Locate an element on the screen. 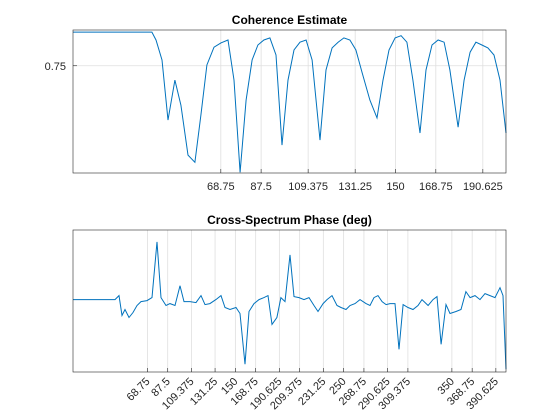 The width and height of the screenshot is (560, 420). x-tick-label: 87.5 is located at coordinates (260, 187).